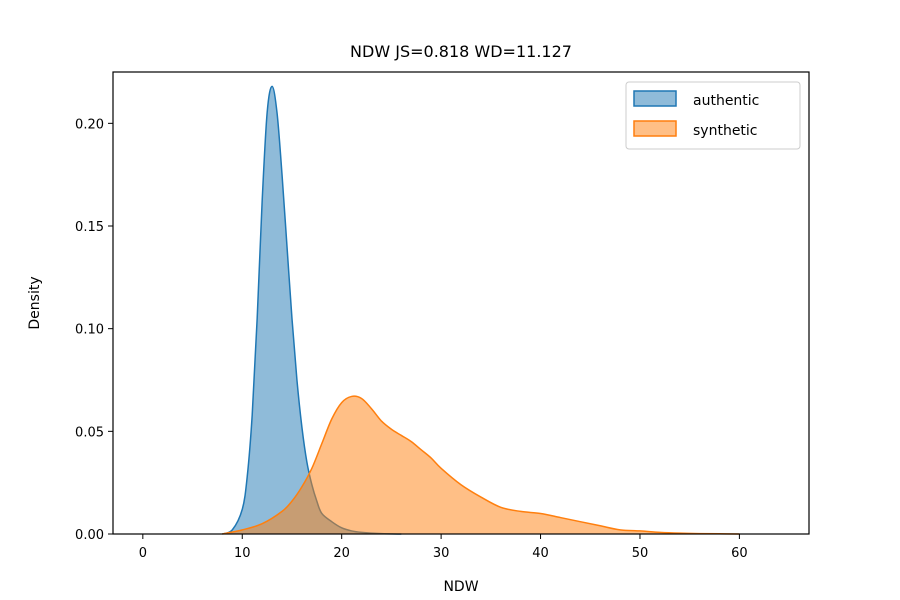 This screenshot has width=900, height=600. Describe the element at coordinates (655, 128) in the screenshot. I see `legend-swatch-synthetic` at that location.